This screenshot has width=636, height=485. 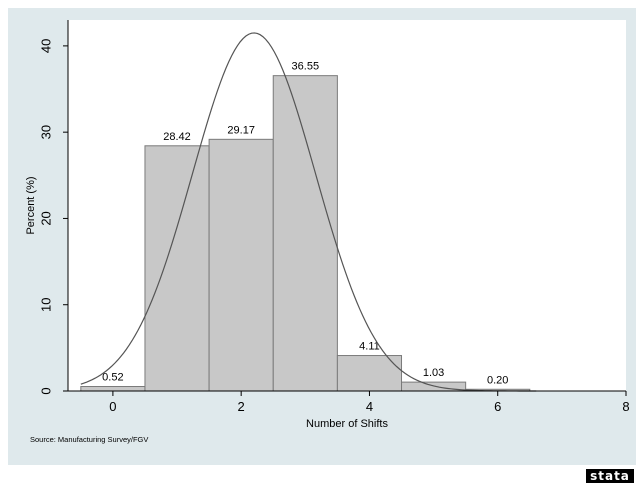 What do you see at coordinates (31, 205) in the screenshot?
I see `y-axis-title: Percent (%)` at bounding box center [31, 205].